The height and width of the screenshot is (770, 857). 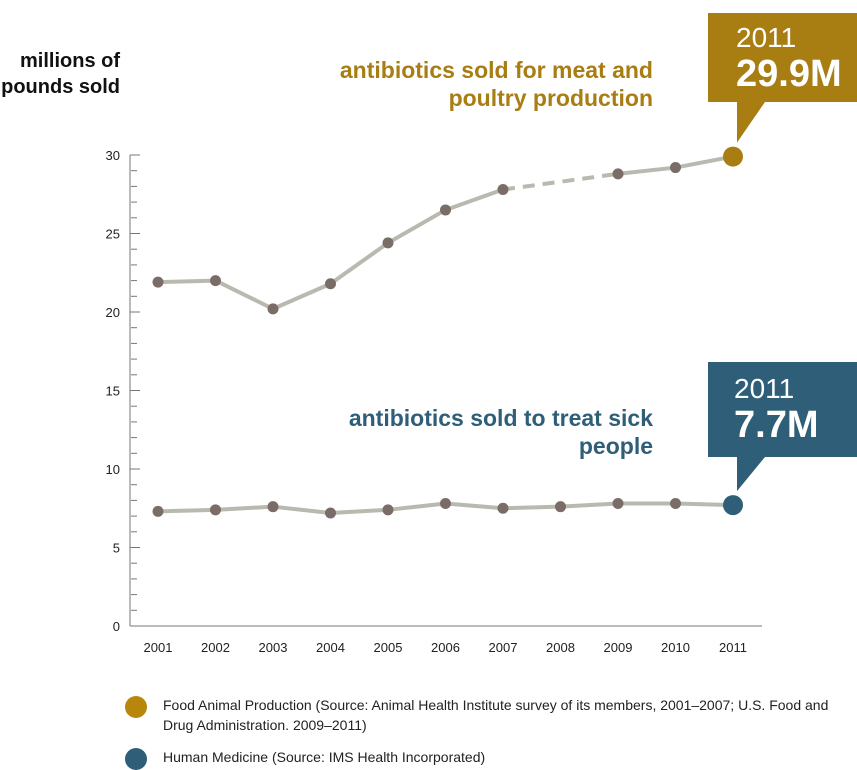 What do you see at coordinates (500, 432) in the screenshot?
I see `series-title-human: antibiotics sold to treat sick people` at bounding box center [500, 432].